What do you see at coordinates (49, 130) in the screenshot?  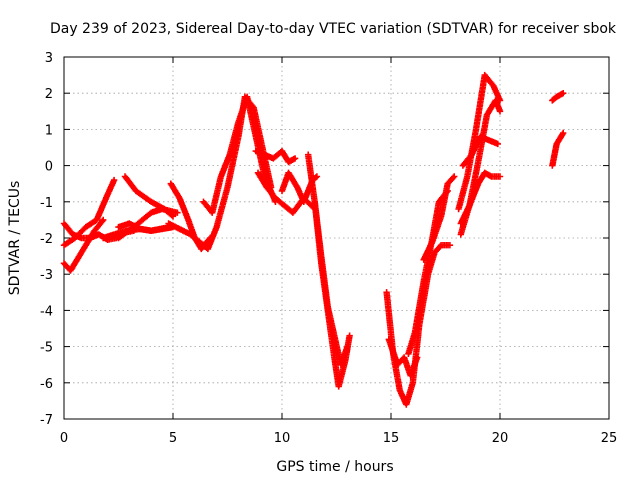 I see `y-tick-label: 1` at bounding box center [49, 130].